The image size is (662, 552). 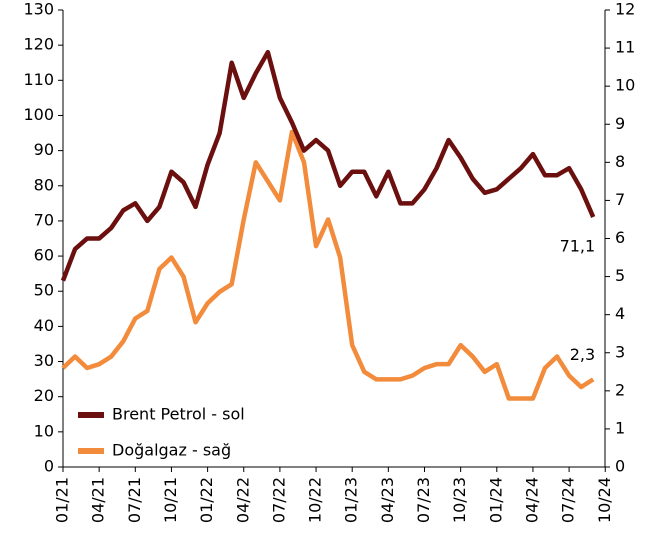 What do you see at coordinates (582, 354) in the screenshot?
I see `value-label: 2,3` at bounding box center [582, 354].